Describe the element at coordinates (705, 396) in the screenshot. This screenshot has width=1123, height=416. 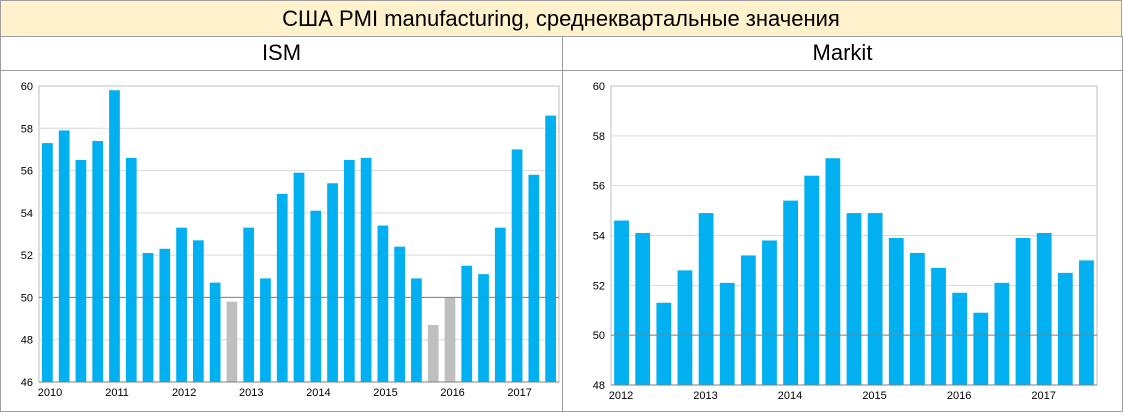
I see `markit-x-tick-label: 2013` at that location.